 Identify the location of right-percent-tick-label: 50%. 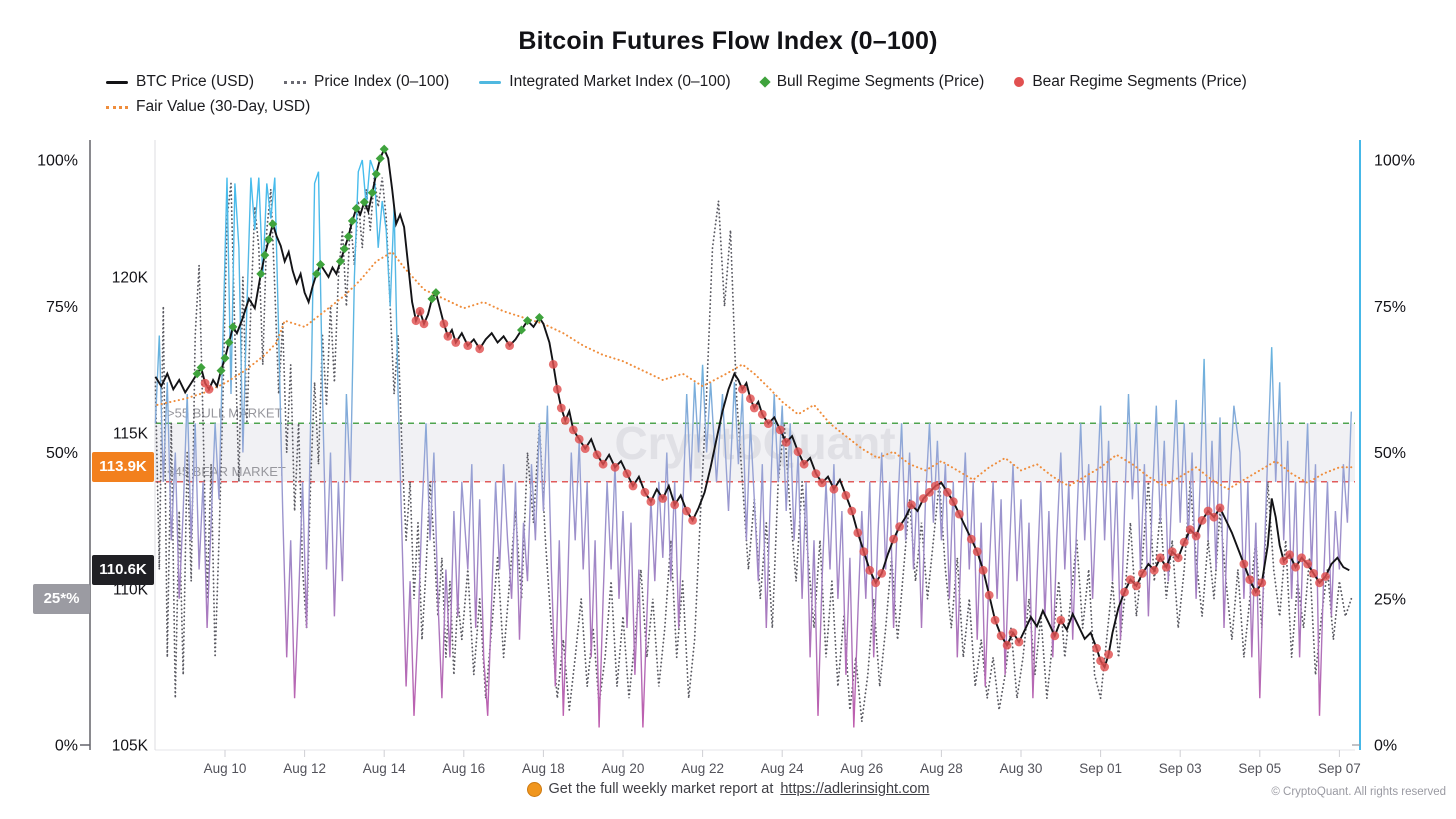
(1390, 453).